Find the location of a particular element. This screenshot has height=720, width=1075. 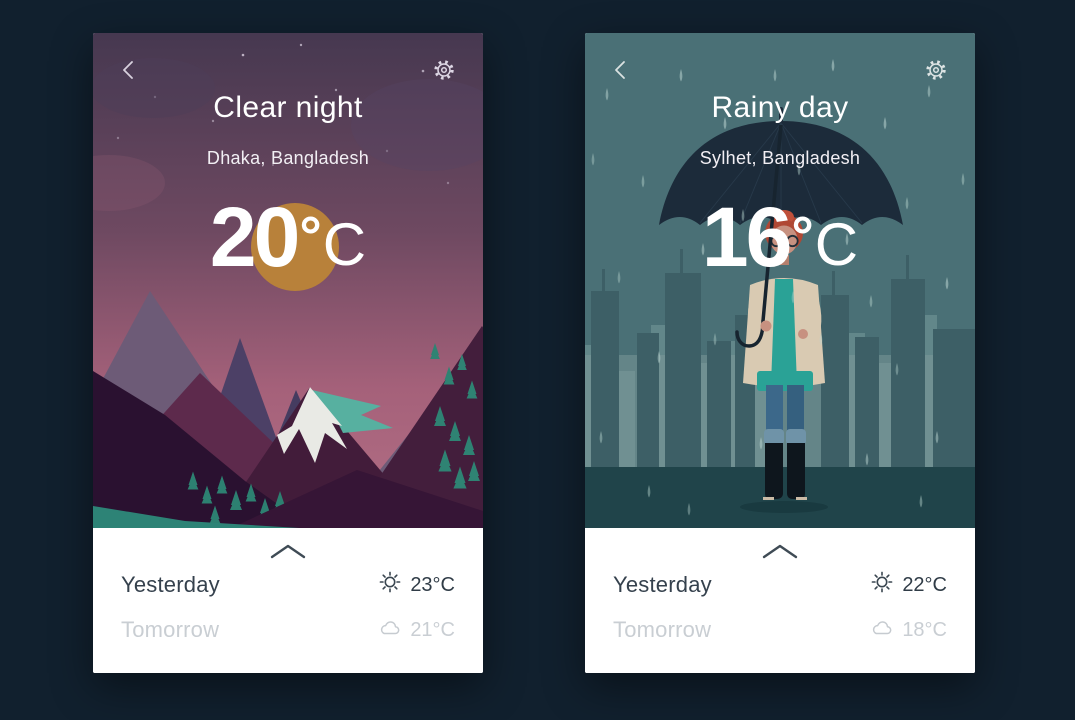

current-temperature: 20°C is located at coordinates (288, 237).